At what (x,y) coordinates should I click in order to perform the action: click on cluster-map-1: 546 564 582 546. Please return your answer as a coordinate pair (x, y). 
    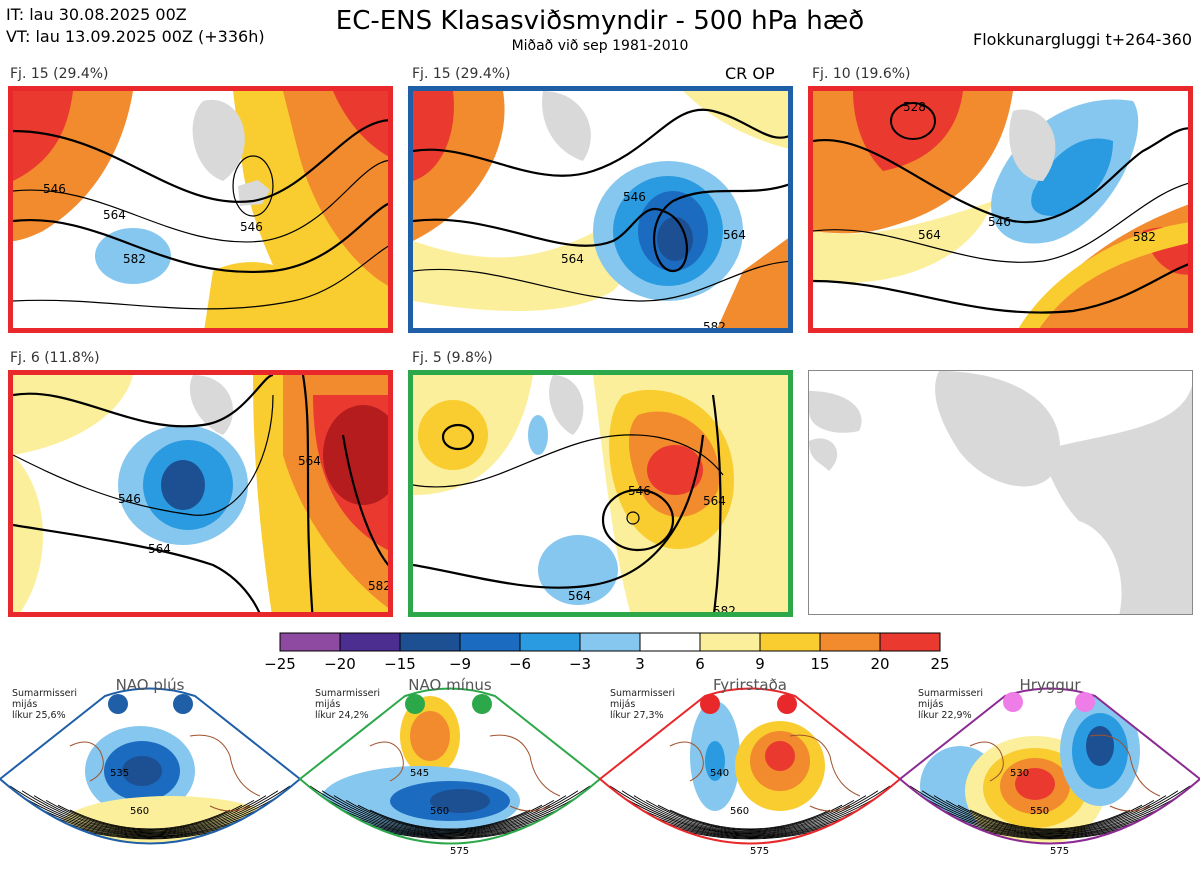
    Looking at the image, I should click on (200, 209).